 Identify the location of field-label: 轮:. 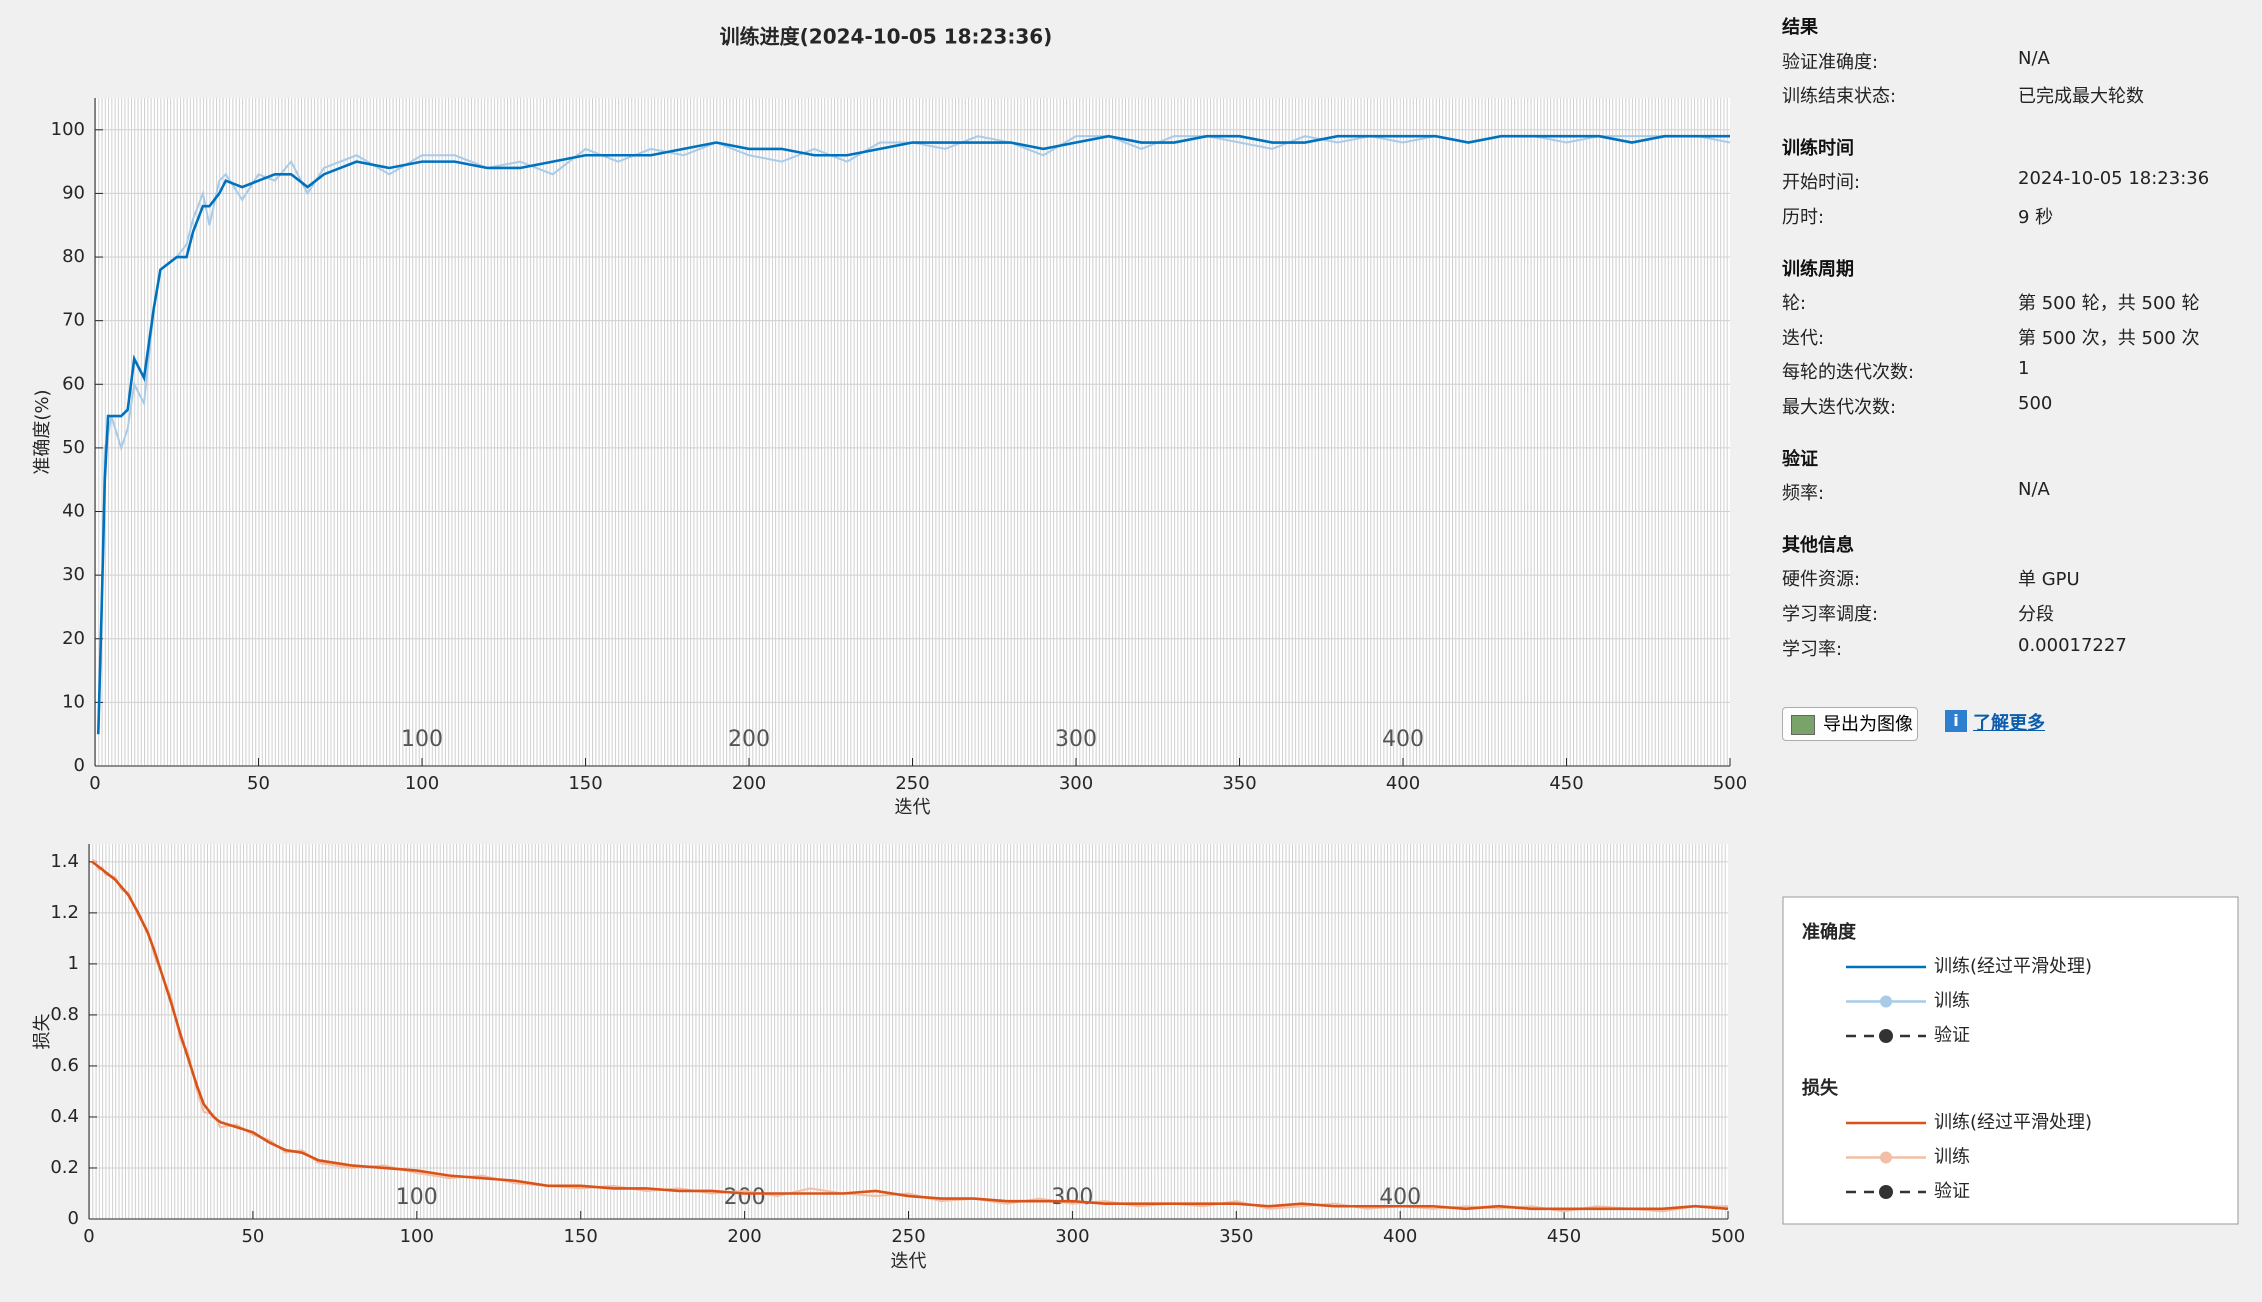
(1794, 304).